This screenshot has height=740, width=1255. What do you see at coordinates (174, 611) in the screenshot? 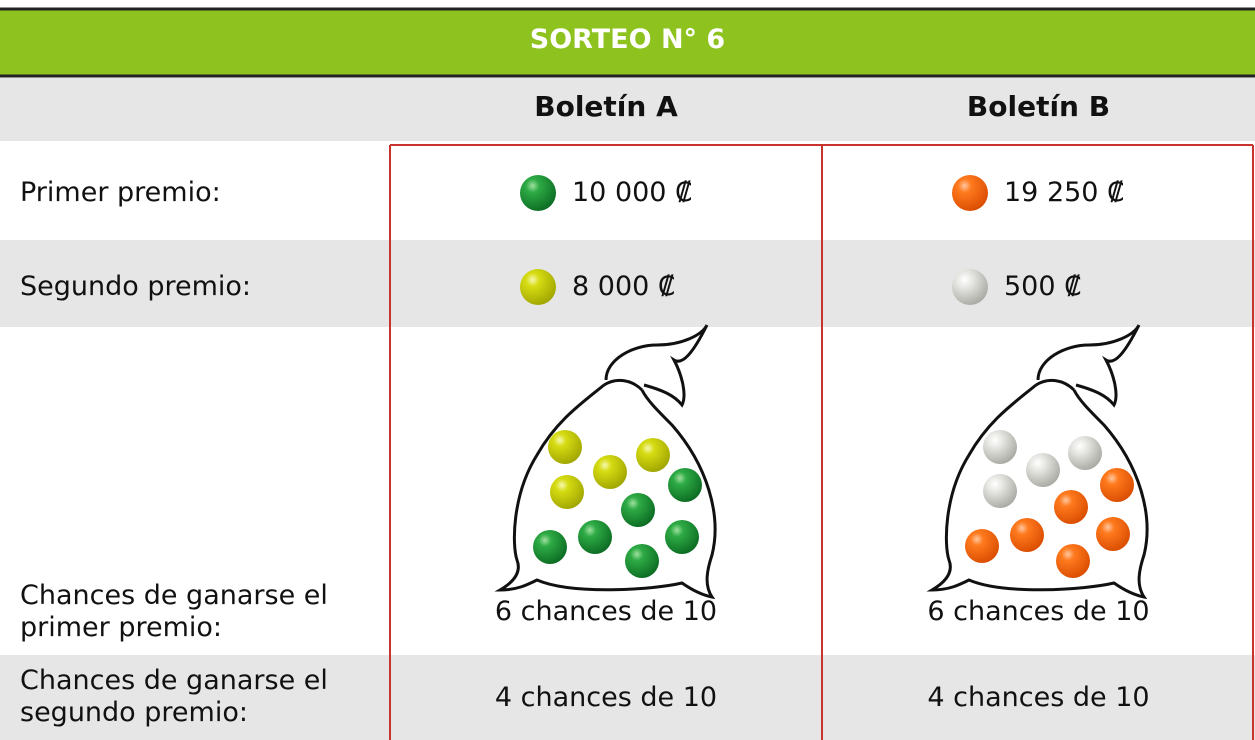
I see `row-label: Chances de ganarse el primer premio:` at bounding box center [174, 611].